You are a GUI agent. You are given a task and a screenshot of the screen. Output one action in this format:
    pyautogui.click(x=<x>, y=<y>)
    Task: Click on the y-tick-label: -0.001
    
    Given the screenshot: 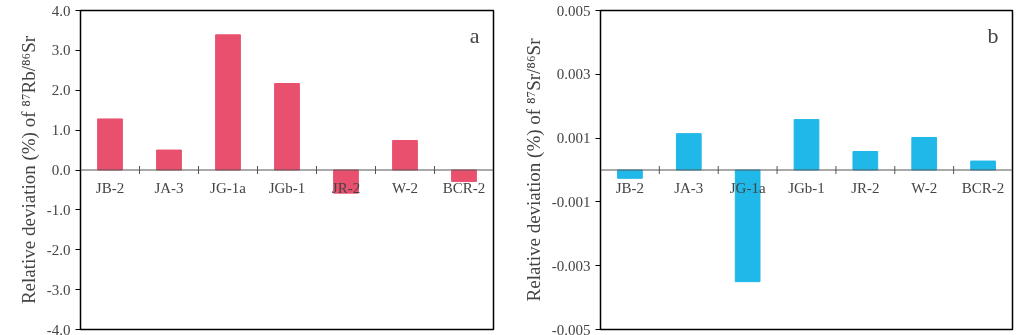 What is the action you would take?
    pyautogui.click(x=571, y=201)
    